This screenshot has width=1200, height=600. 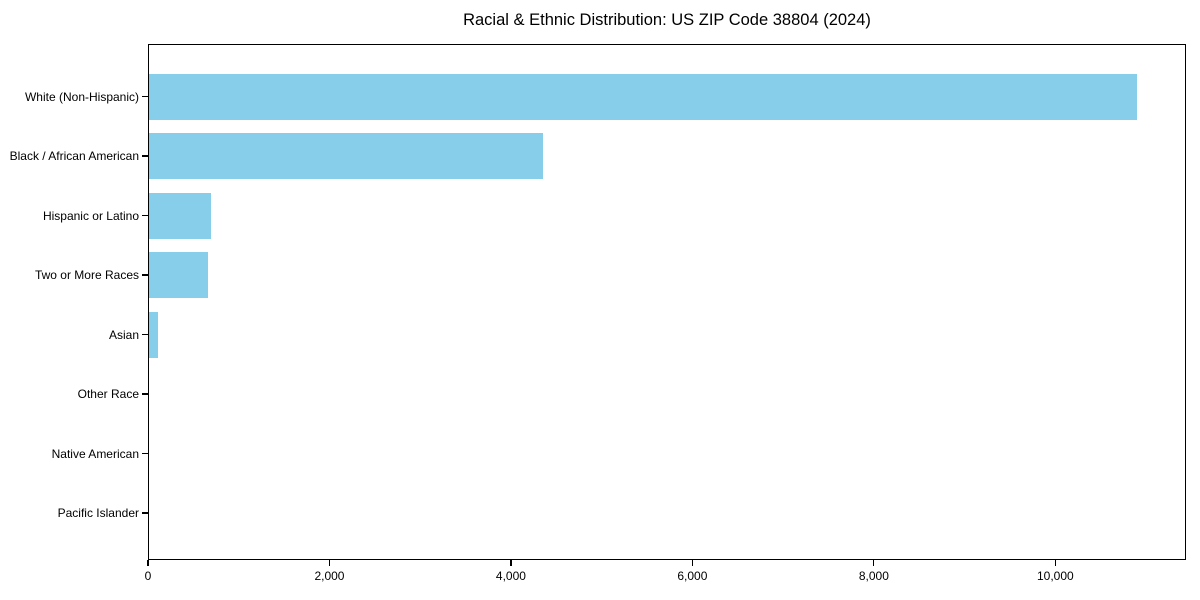 What do you see at coordinates (1055, 576) in the screenshot?
I see `x-tick-label: 10,000` at bounding box center [1055, 576].